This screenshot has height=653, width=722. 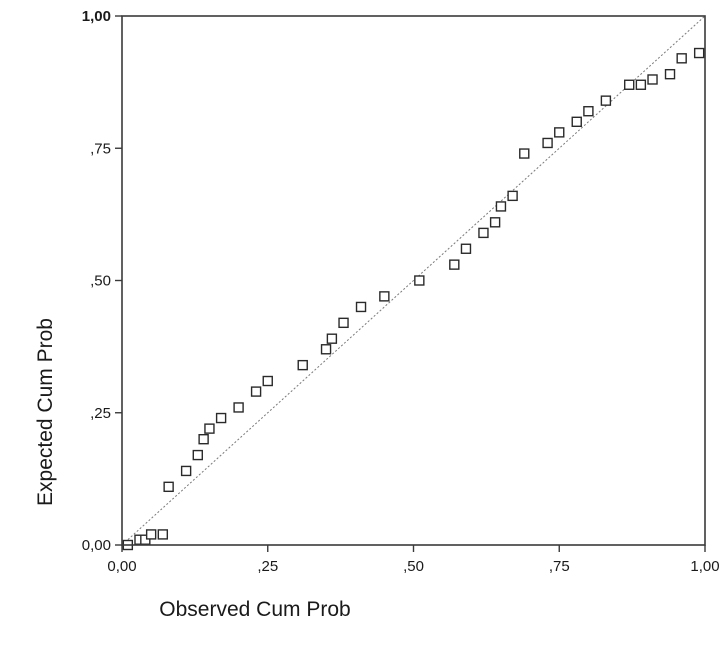 I want to click on x-axis-title: Observed Cum Prob, so click(x=254, y=609).